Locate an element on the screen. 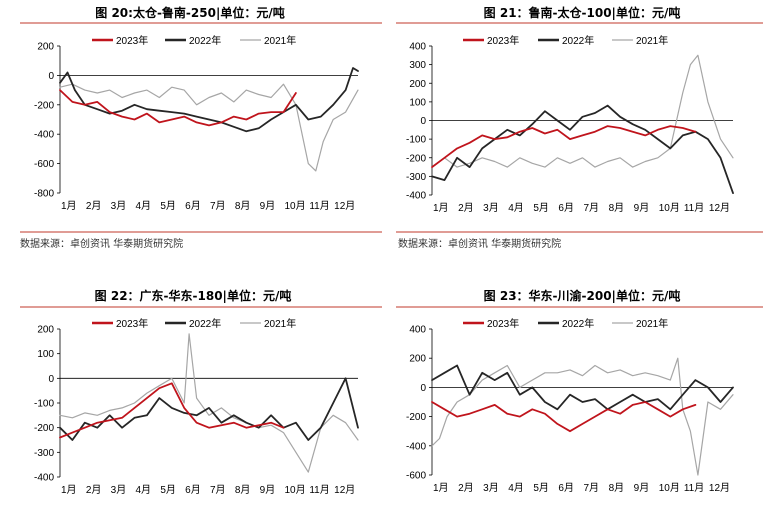 The image size is (781, 508). y-tick-label: -800 is located at coordinates (44, 194).